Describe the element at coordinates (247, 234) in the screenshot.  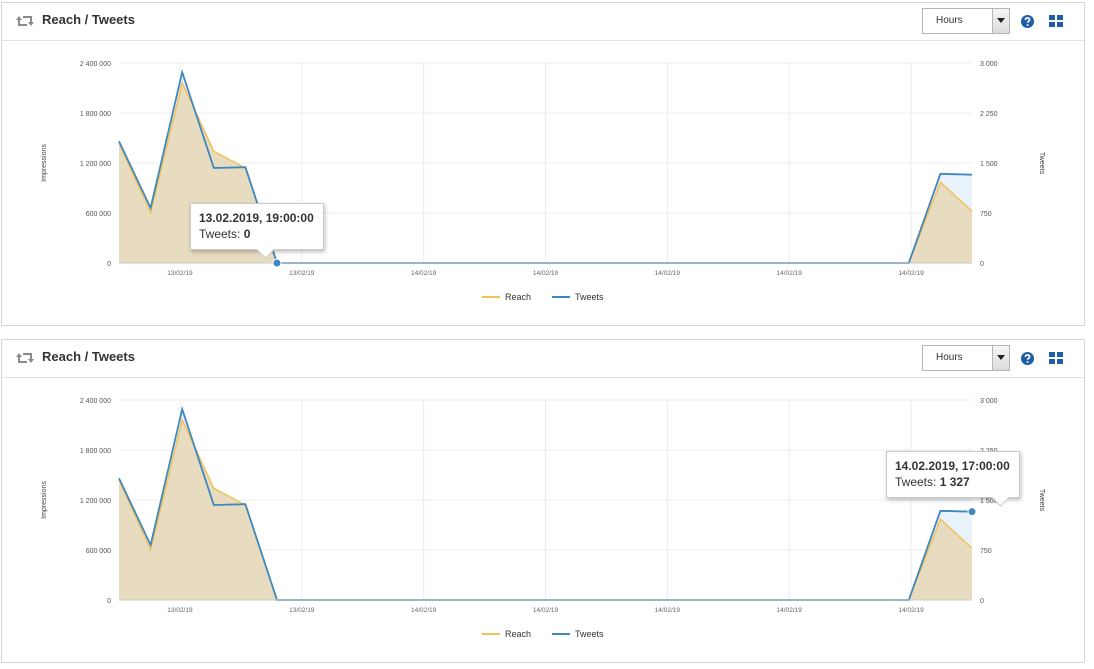
I see `tooltip-value: 0` at that location.